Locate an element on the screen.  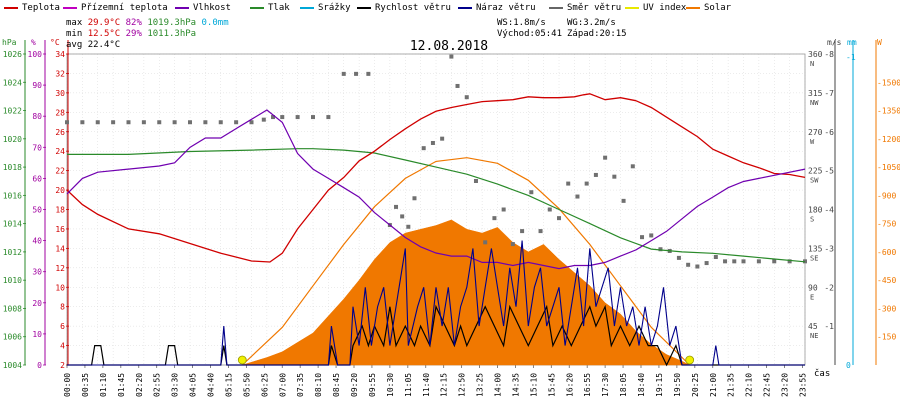
axis-tick-label: 315 is located at coordinates (815, 93).